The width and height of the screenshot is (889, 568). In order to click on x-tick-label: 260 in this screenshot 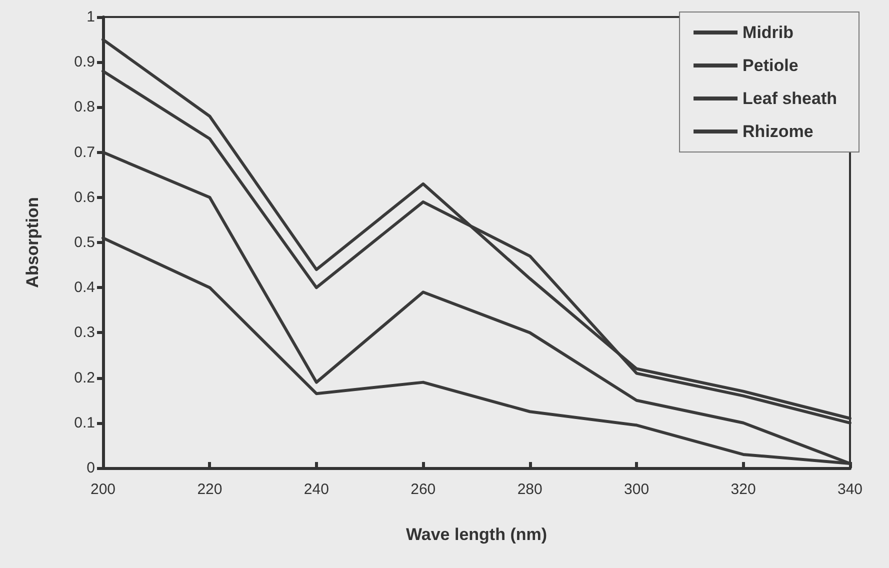, I will do `click(423, 489)`.